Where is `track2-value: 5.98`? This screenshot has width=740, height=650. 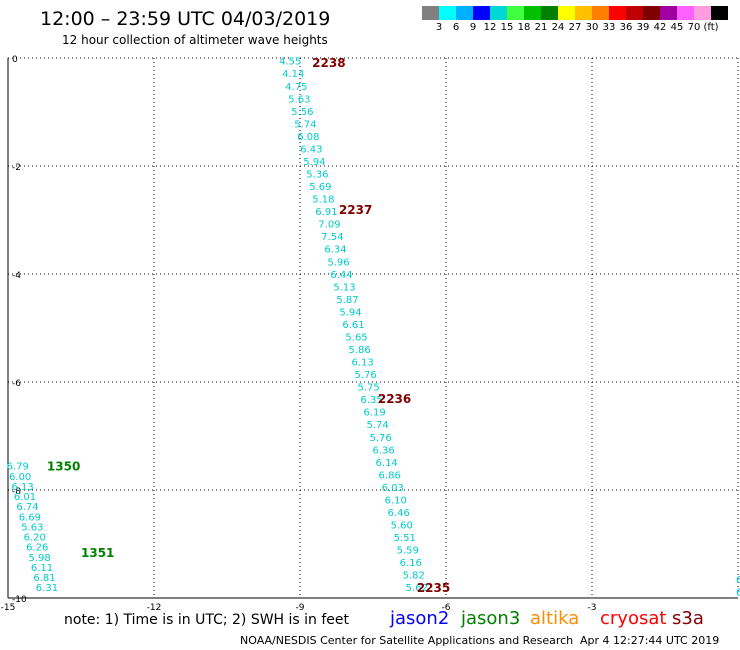 track2-value: 5.98 is located at coordinates (40, 558).